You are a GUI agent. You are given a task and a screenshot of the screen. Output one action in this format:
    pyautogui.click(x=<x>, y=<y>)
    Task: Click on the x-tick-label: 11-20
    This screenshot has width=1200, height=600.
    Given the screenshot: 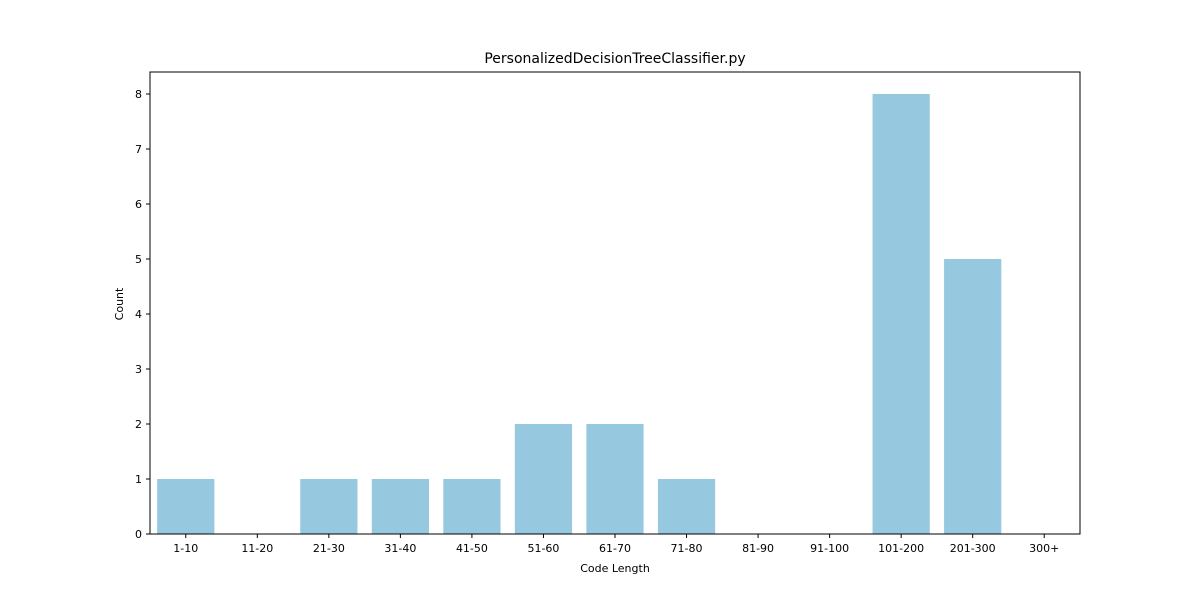 What is the action you would take?
    pyautogui.click(x=257, y=548)
    